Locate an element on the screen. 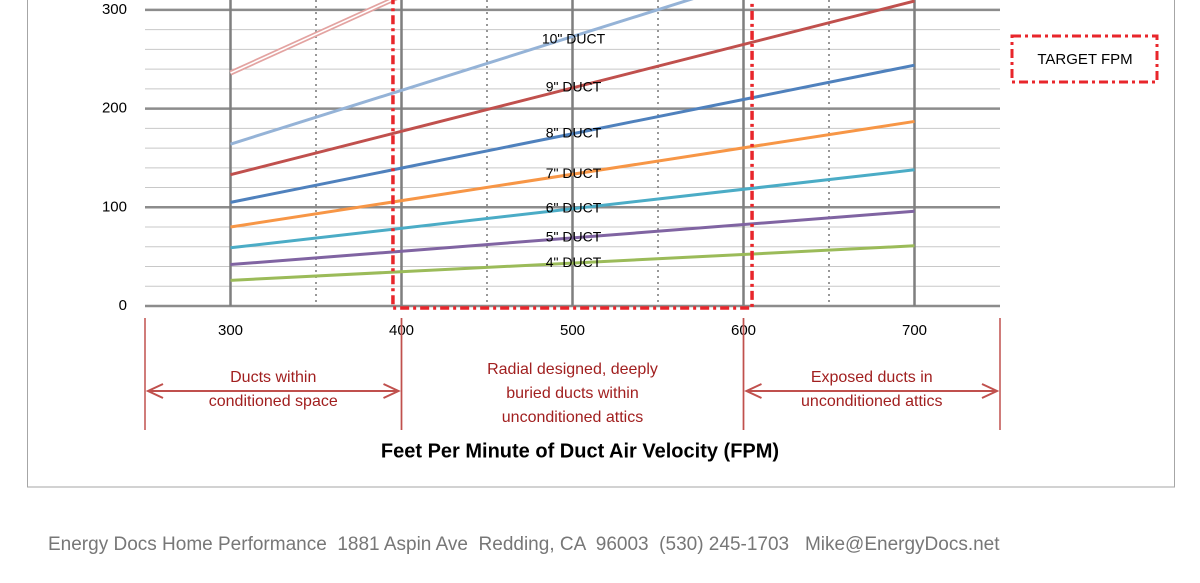 The width and height of the screenshot is (1200, 583). series-label: 8" DUCT is located at coordinates (574, 132).